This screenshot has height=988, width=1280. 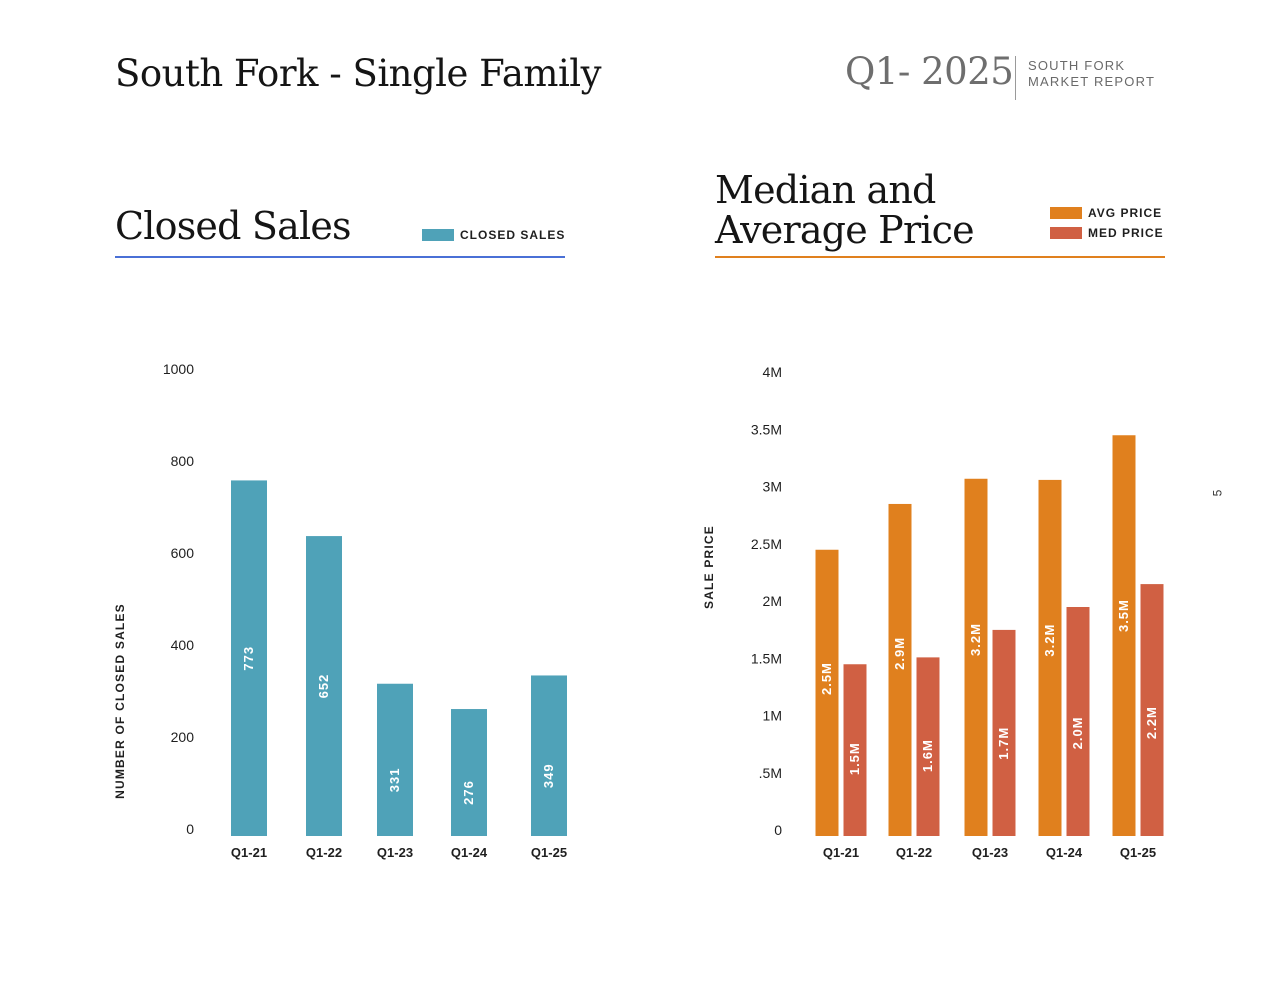 I want to click on closed-sales-bar-label: 276, so click(x=468, y=792).